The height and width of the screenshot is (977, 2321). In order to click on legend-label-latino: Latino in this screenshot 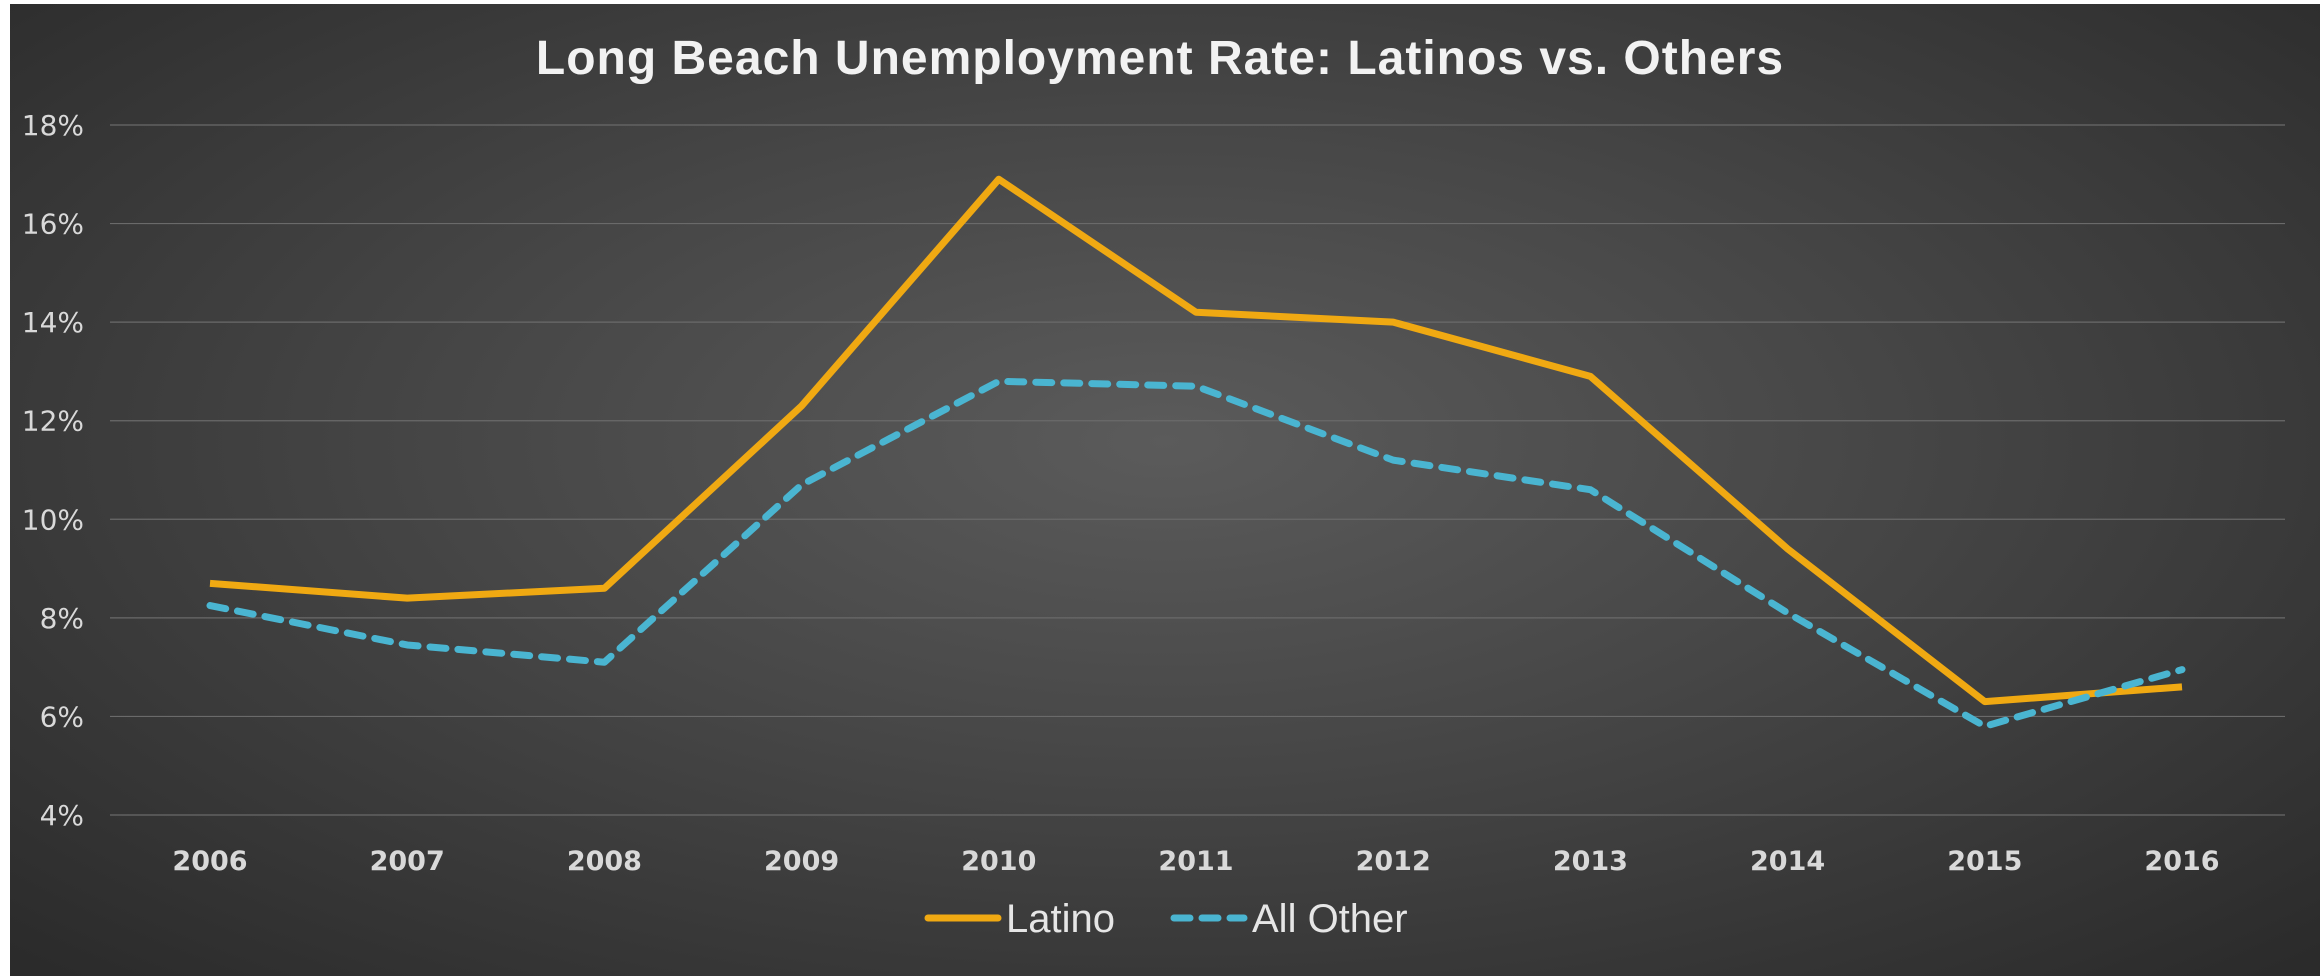, I will do `click(1060, 919)`.